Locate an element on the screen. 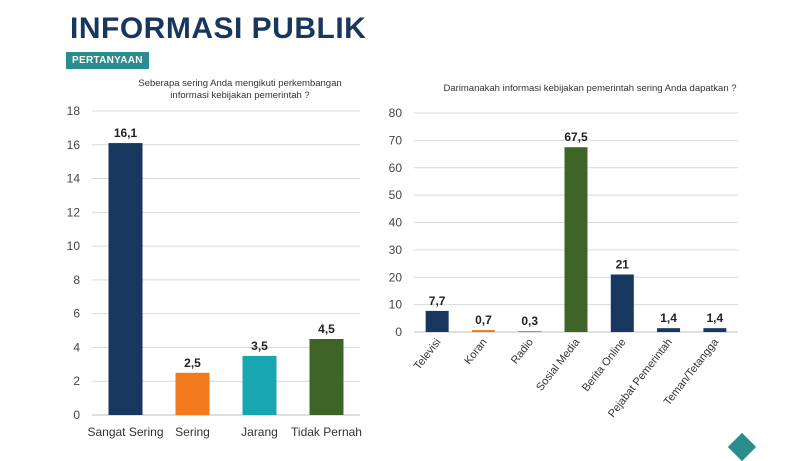 This screenshot has height=461, width=800. y-tick-label: 2 is located at coordinates (76, 381).